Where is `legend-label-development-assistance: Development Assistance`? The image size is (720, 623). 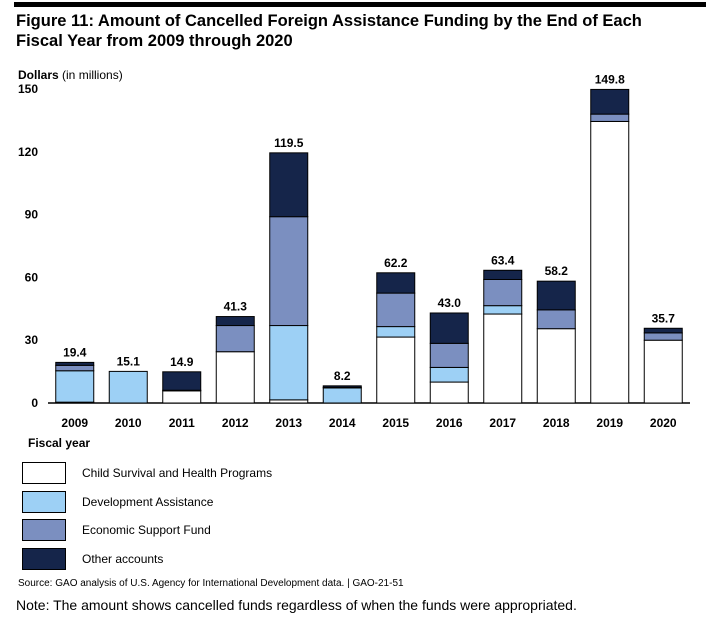
legend-label-development-assistance: Development Assistance is located at coordinates (148, 502).